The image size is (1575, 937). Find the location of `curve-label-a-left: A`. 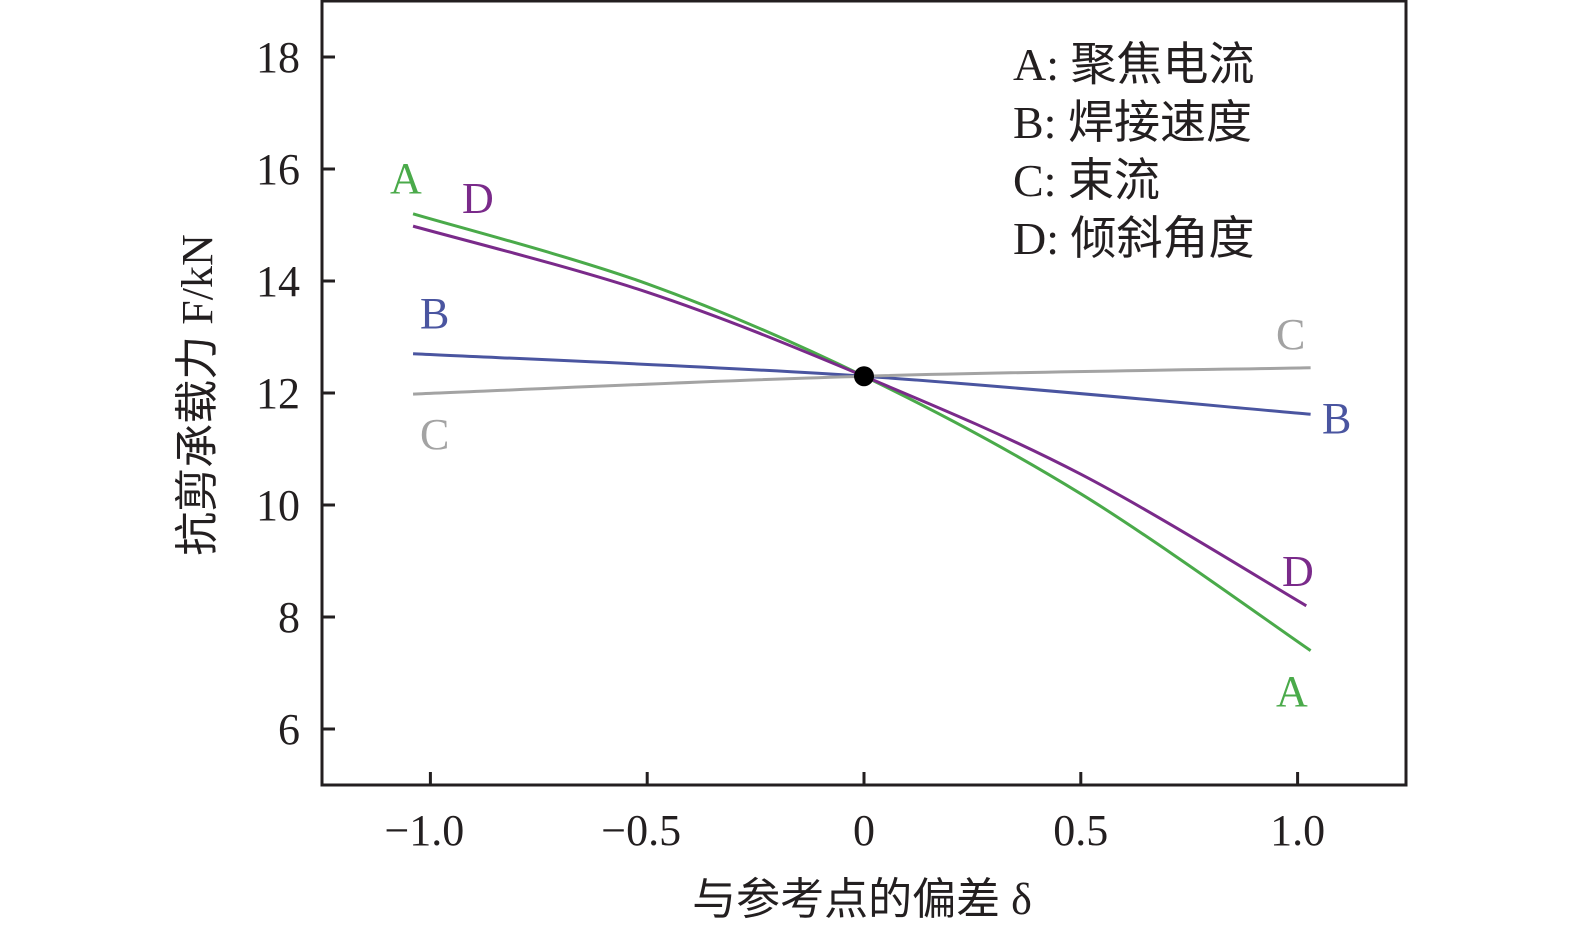

curve-label-a-left: A is located at coordinates (406, 178).